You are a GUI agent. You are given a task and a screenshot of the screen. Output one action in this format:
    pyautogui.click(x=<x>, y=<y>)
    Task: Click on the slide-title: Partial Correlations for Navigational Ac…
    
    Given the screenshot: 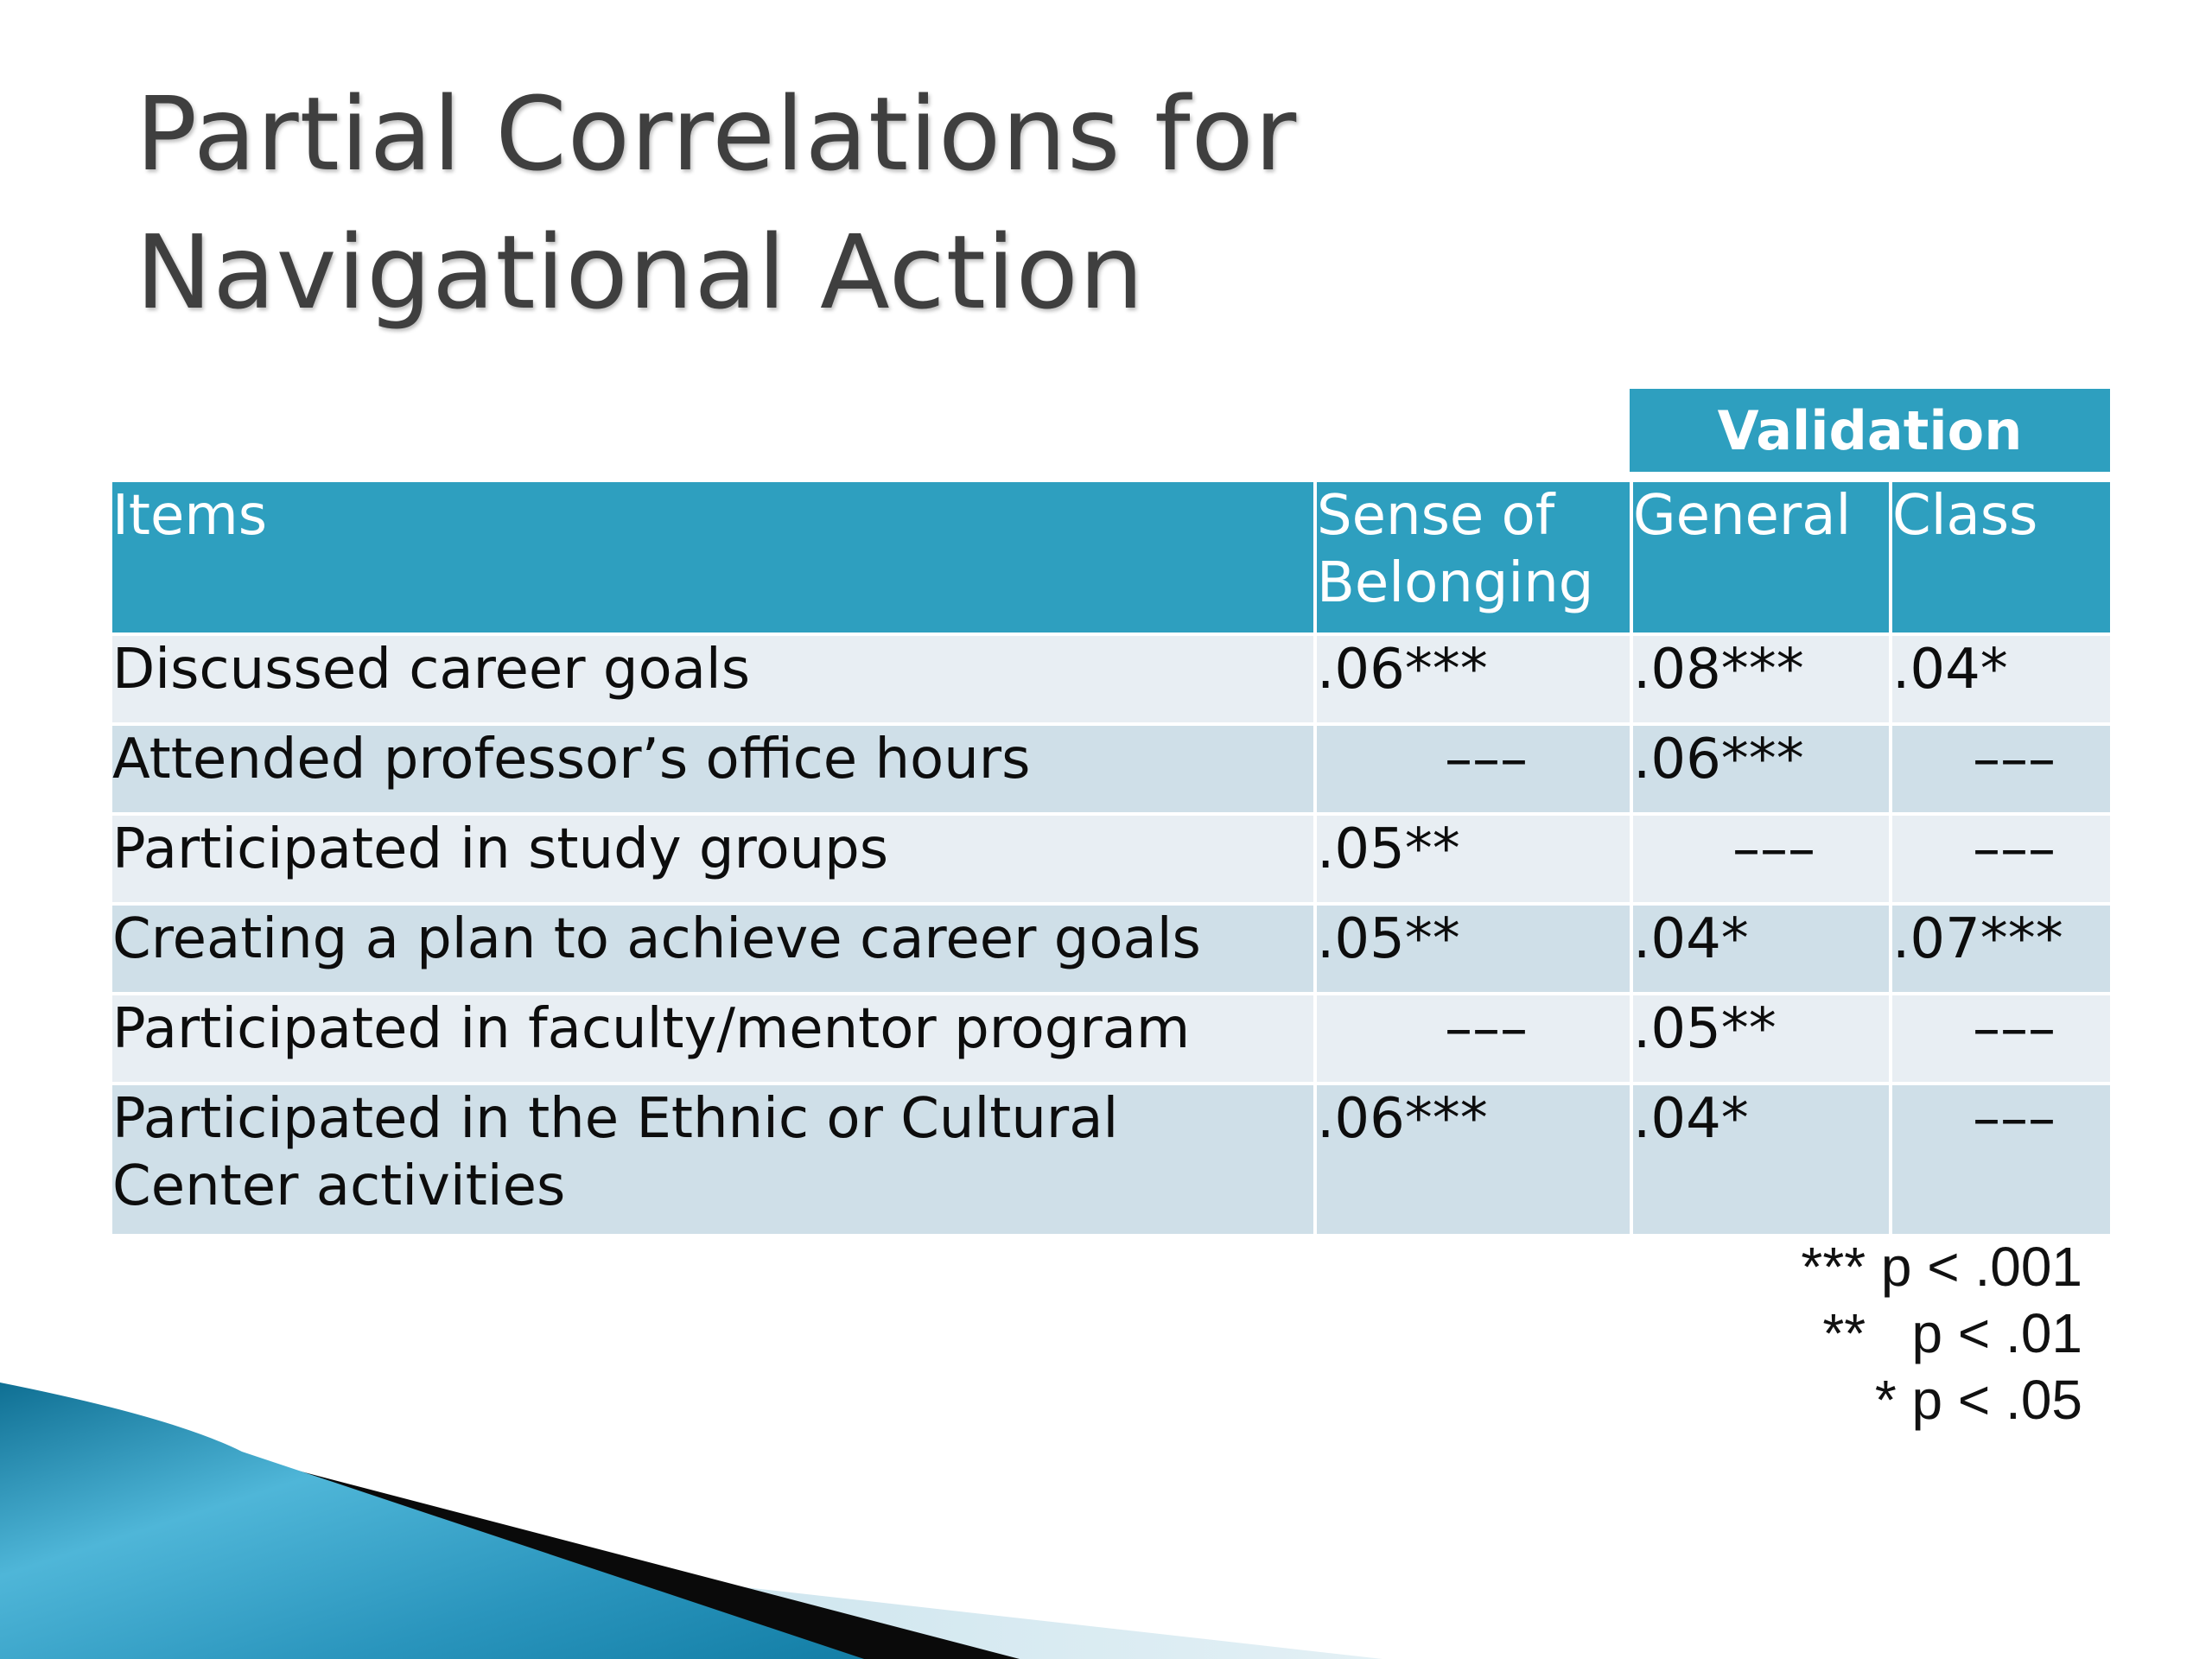 What is the action you would take?
    pyautogui.click(x=956, y=203)
    